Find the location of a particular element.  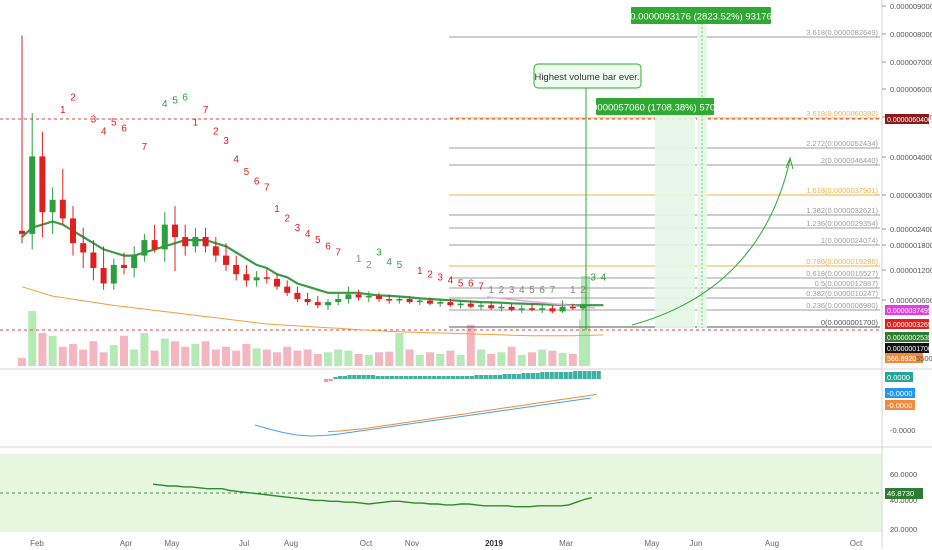

rsi-axis-label: 20.0000 is located at coordinates (903, 529).